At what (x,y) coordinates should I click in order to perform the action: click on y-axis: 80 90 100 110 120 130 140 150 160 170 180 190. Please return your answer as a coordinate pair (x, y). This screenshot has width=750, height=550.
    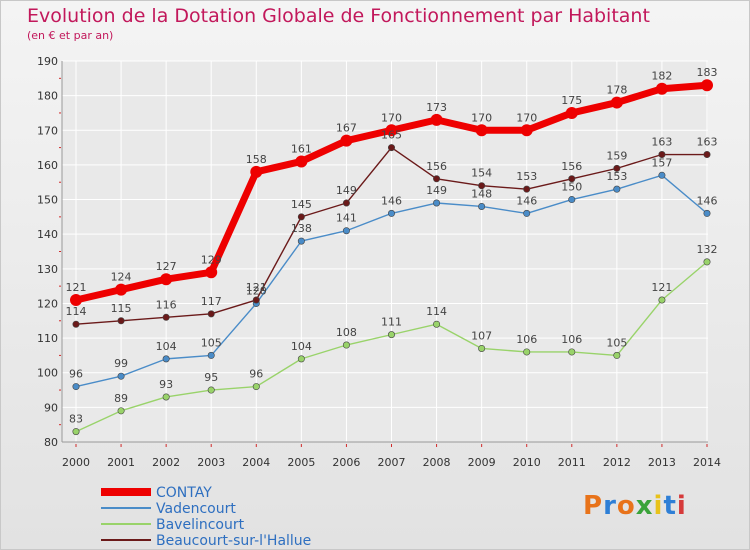
    Looking at the image, I should click on (50, 252).